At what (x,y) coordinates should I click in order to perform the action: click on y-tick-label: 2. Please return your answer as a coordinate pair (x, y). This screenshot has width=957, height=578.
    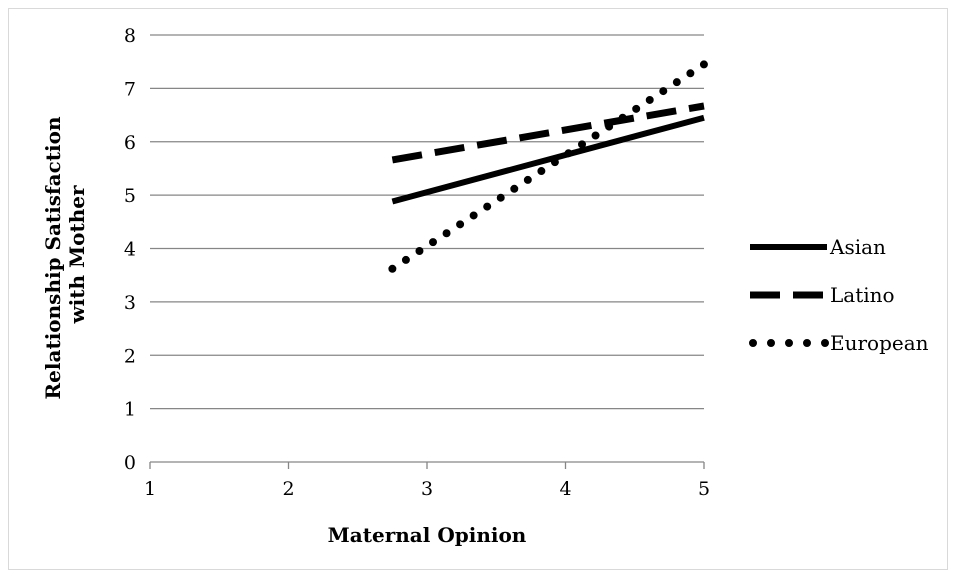
    Looking at the image, I should click on (130, 356).